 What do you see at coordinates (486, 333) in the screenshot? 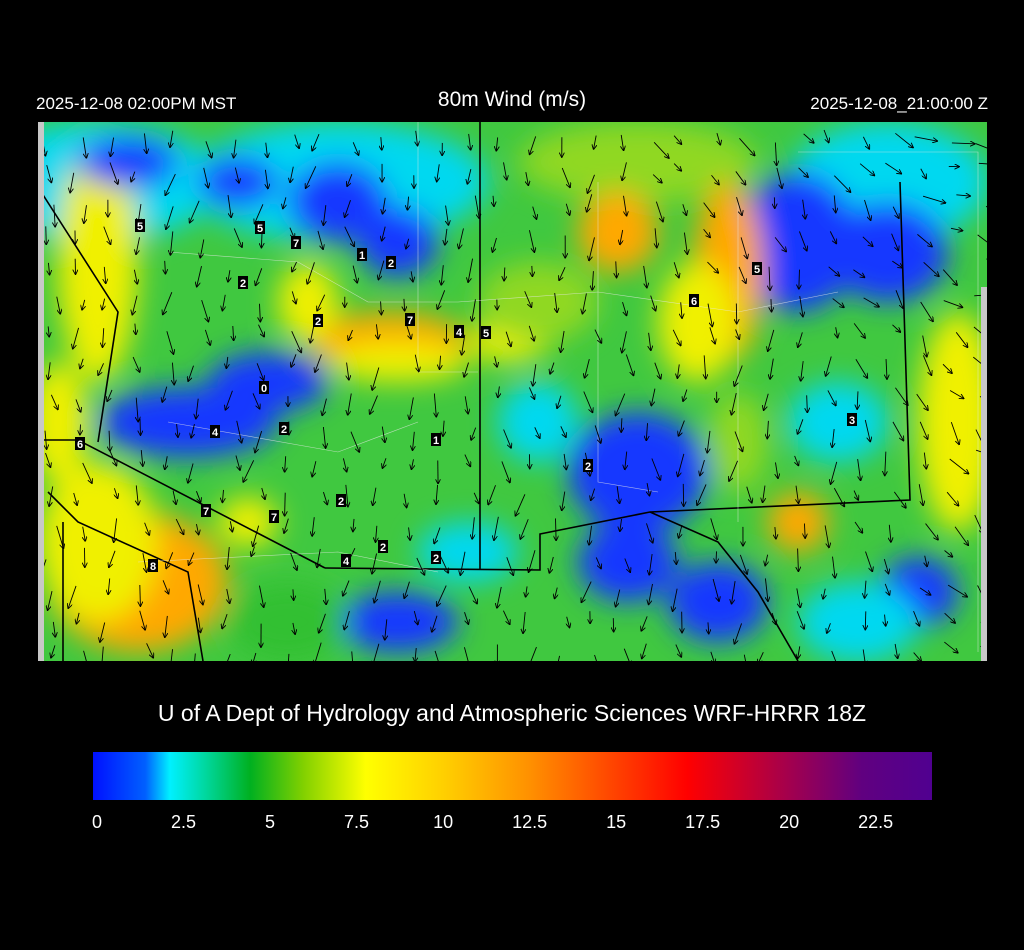
I see `station-label: 5` at bounding box center [486, 333].